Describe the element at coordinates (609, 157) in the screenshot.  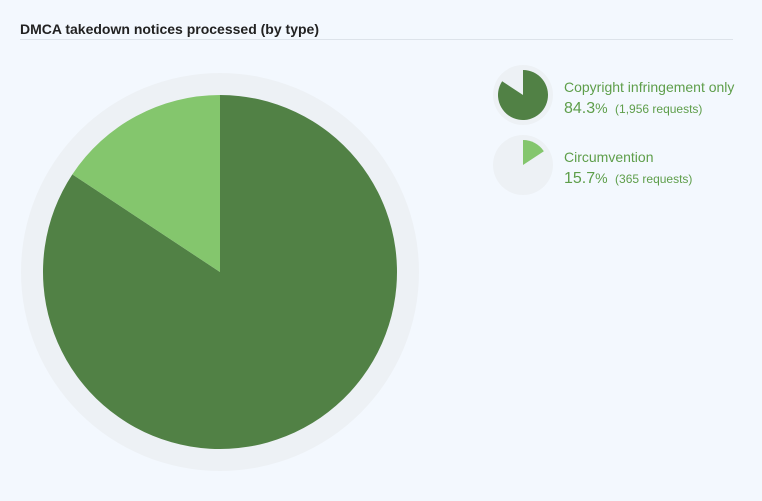
I see `legend-label-circumvention: Circumvention` at that location.